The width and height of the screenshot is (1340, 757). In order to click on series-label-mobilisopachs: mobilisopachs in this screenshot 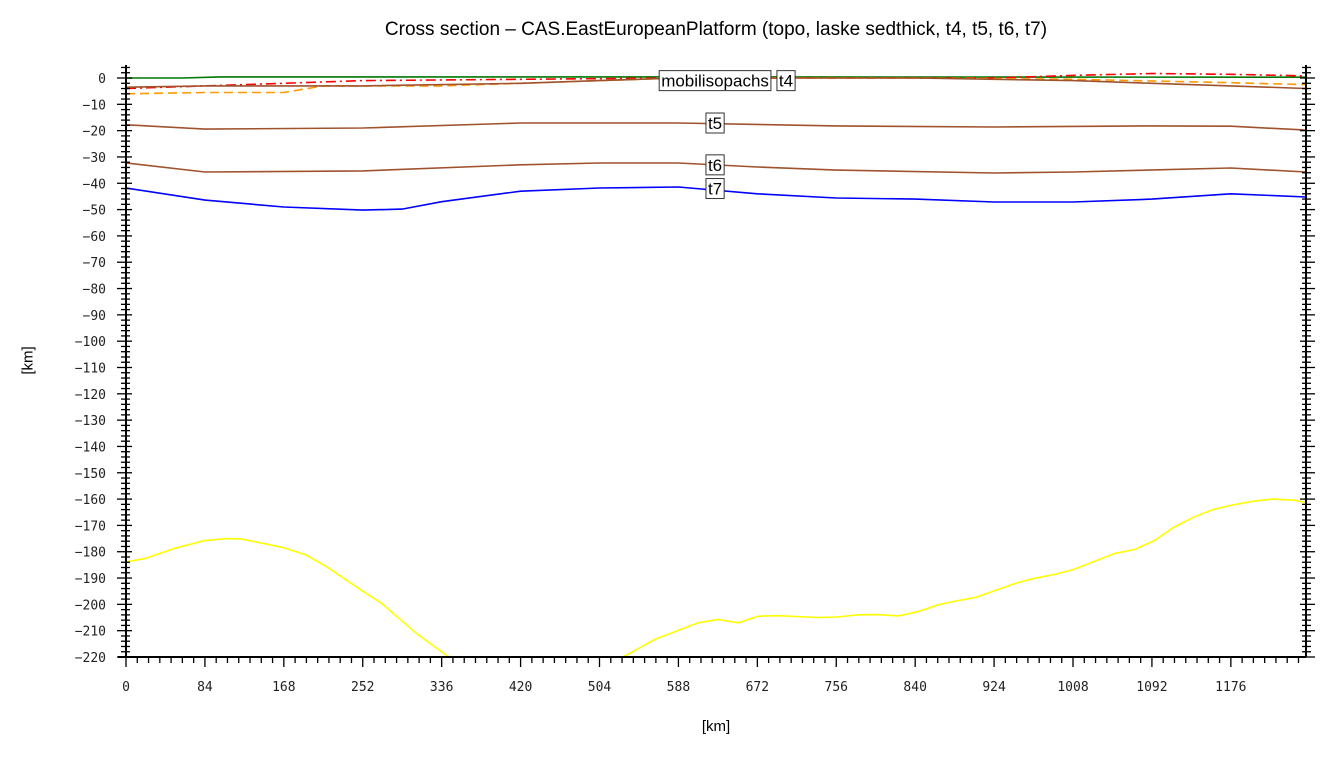, I will do `click(715, 81)`.